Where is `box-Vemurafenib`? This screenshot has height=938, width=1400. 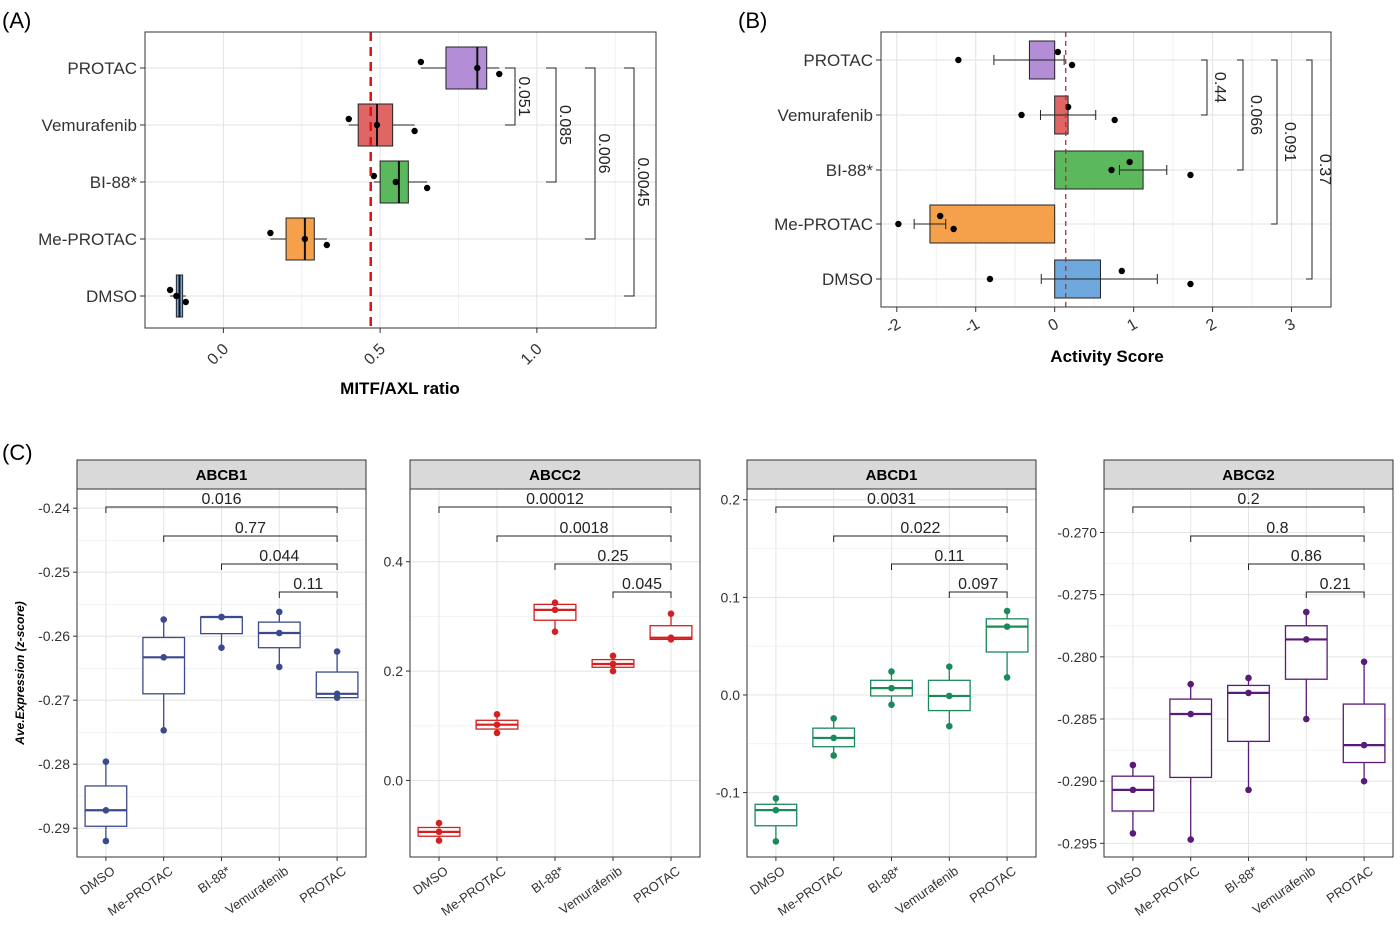
box-Vemurafenib is located at coordinates (1306, 652).